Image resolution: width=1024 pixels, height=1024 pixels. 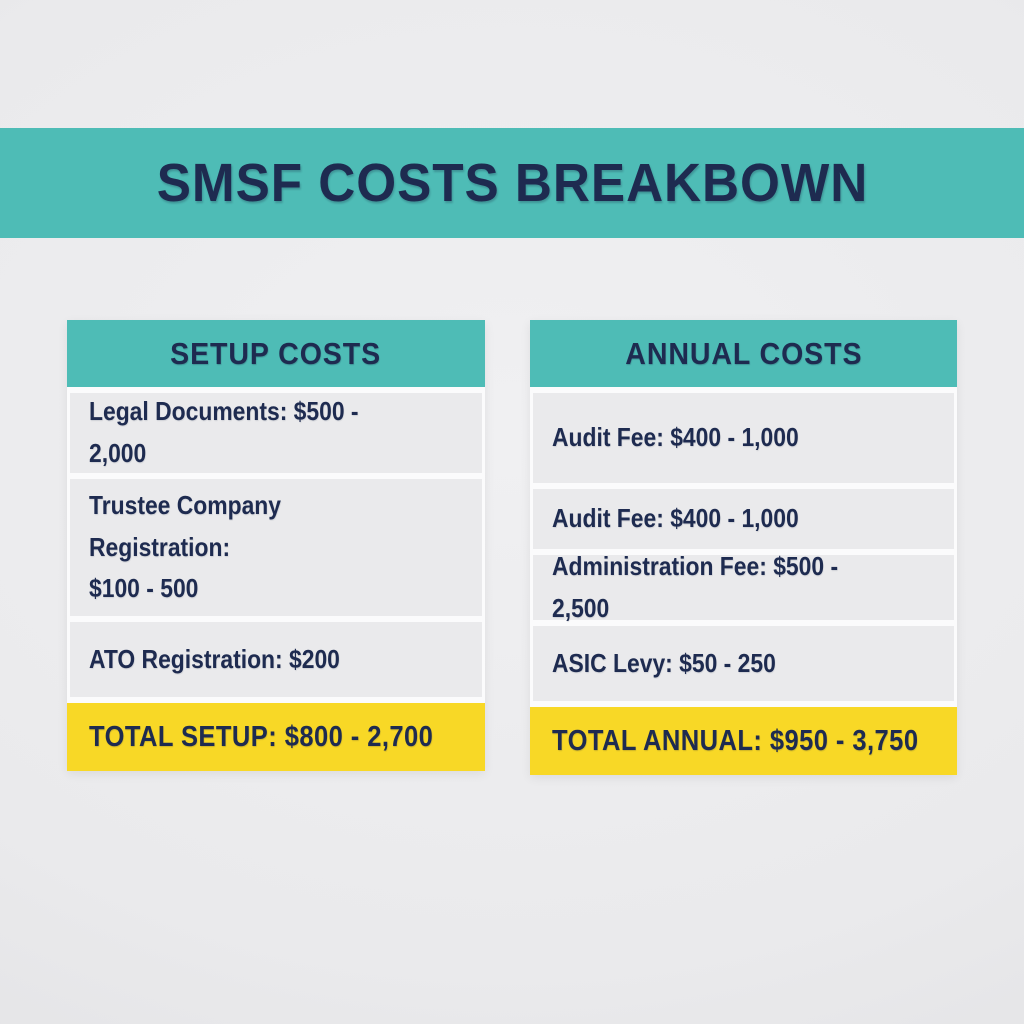 I want to click on row-ato-registration: ATO Registration: $200, so click(x=276, y=659).